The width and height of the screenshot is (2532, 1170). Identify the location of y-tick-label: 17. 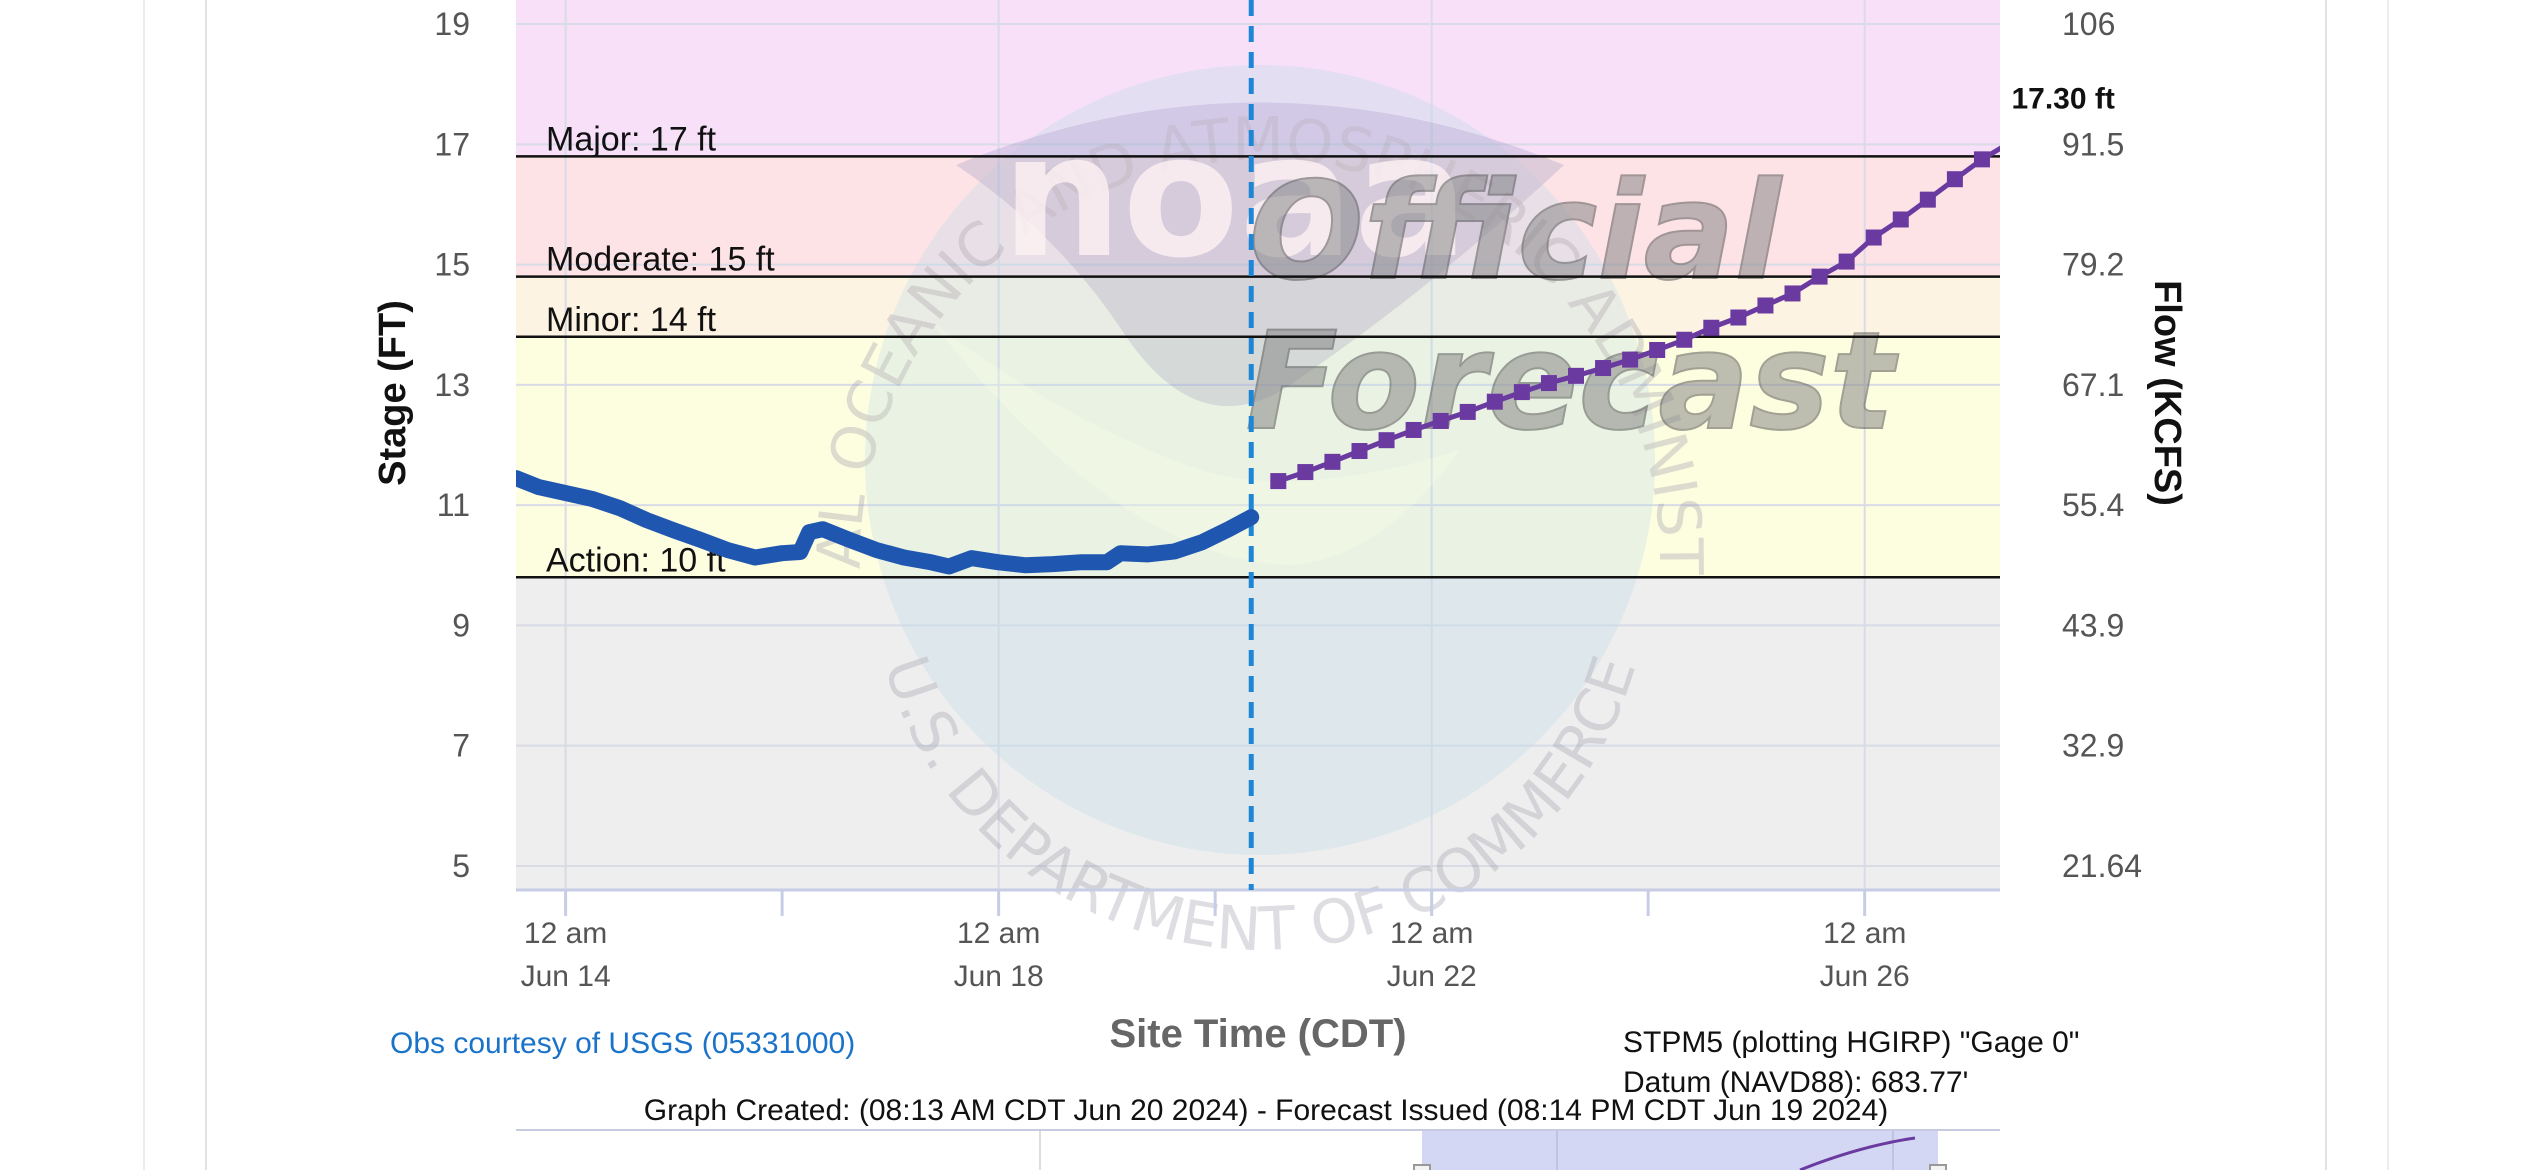
(452, 144).